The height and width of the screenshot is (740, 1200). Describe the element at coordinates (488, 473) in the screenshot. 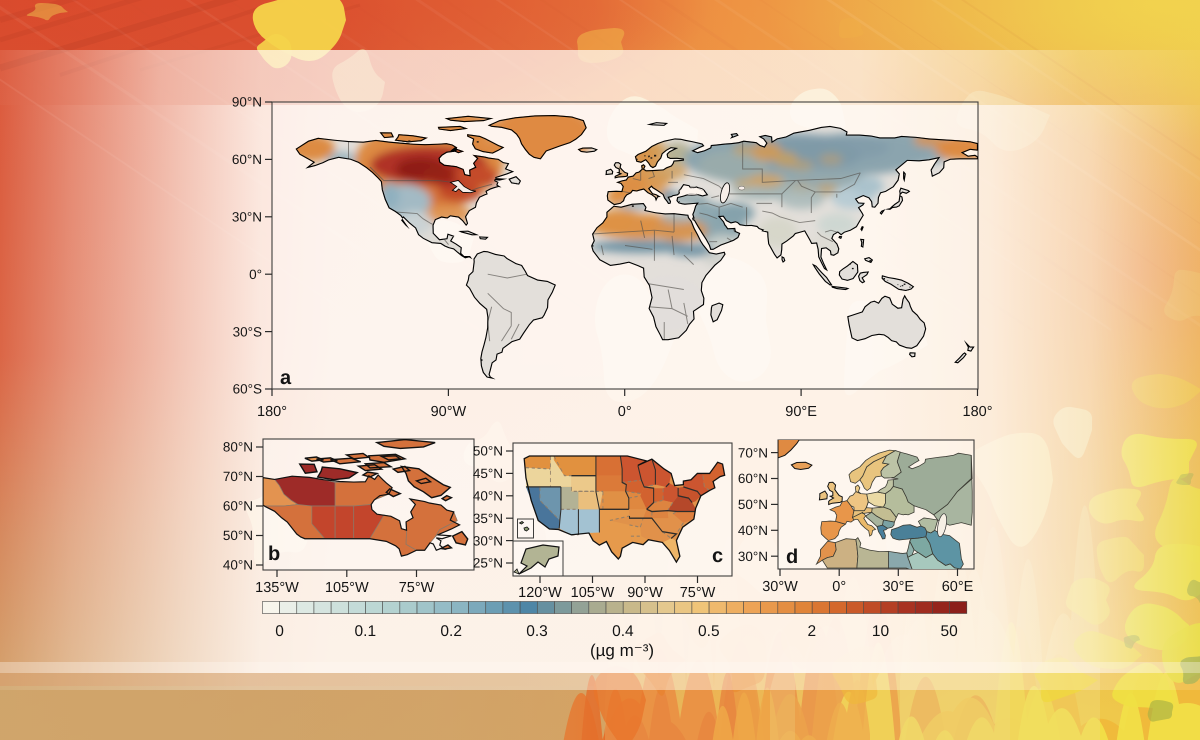

I see `svg-text: 45°N` at that location.